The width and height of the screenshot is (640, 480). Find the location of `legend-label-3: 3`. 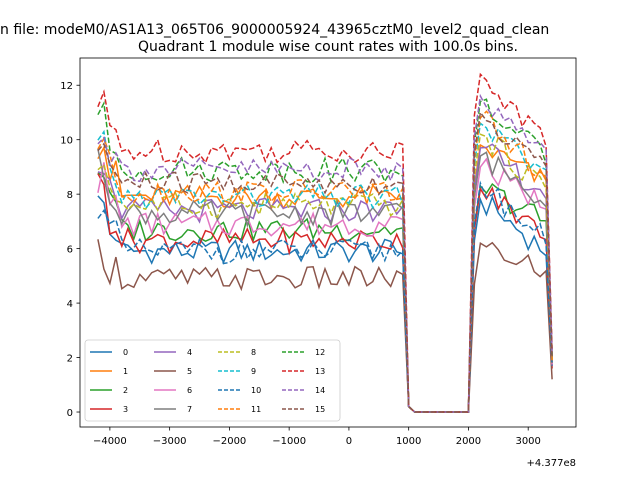

legend-label-3: 3 is located at coordinates (125, 409).